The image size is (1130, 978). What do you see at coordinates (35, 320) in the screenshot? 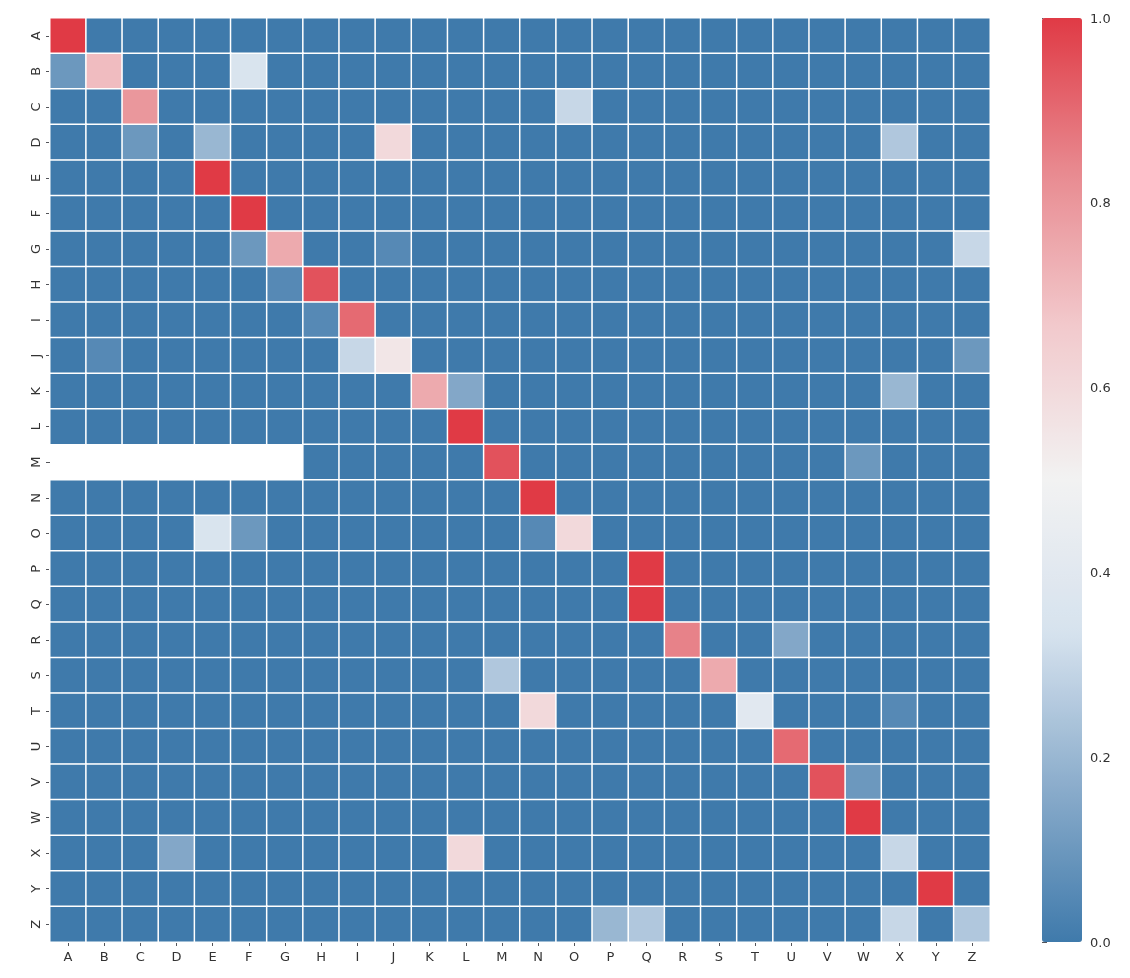
I see `y-tick-label: I` at bounding box center [35, 320].